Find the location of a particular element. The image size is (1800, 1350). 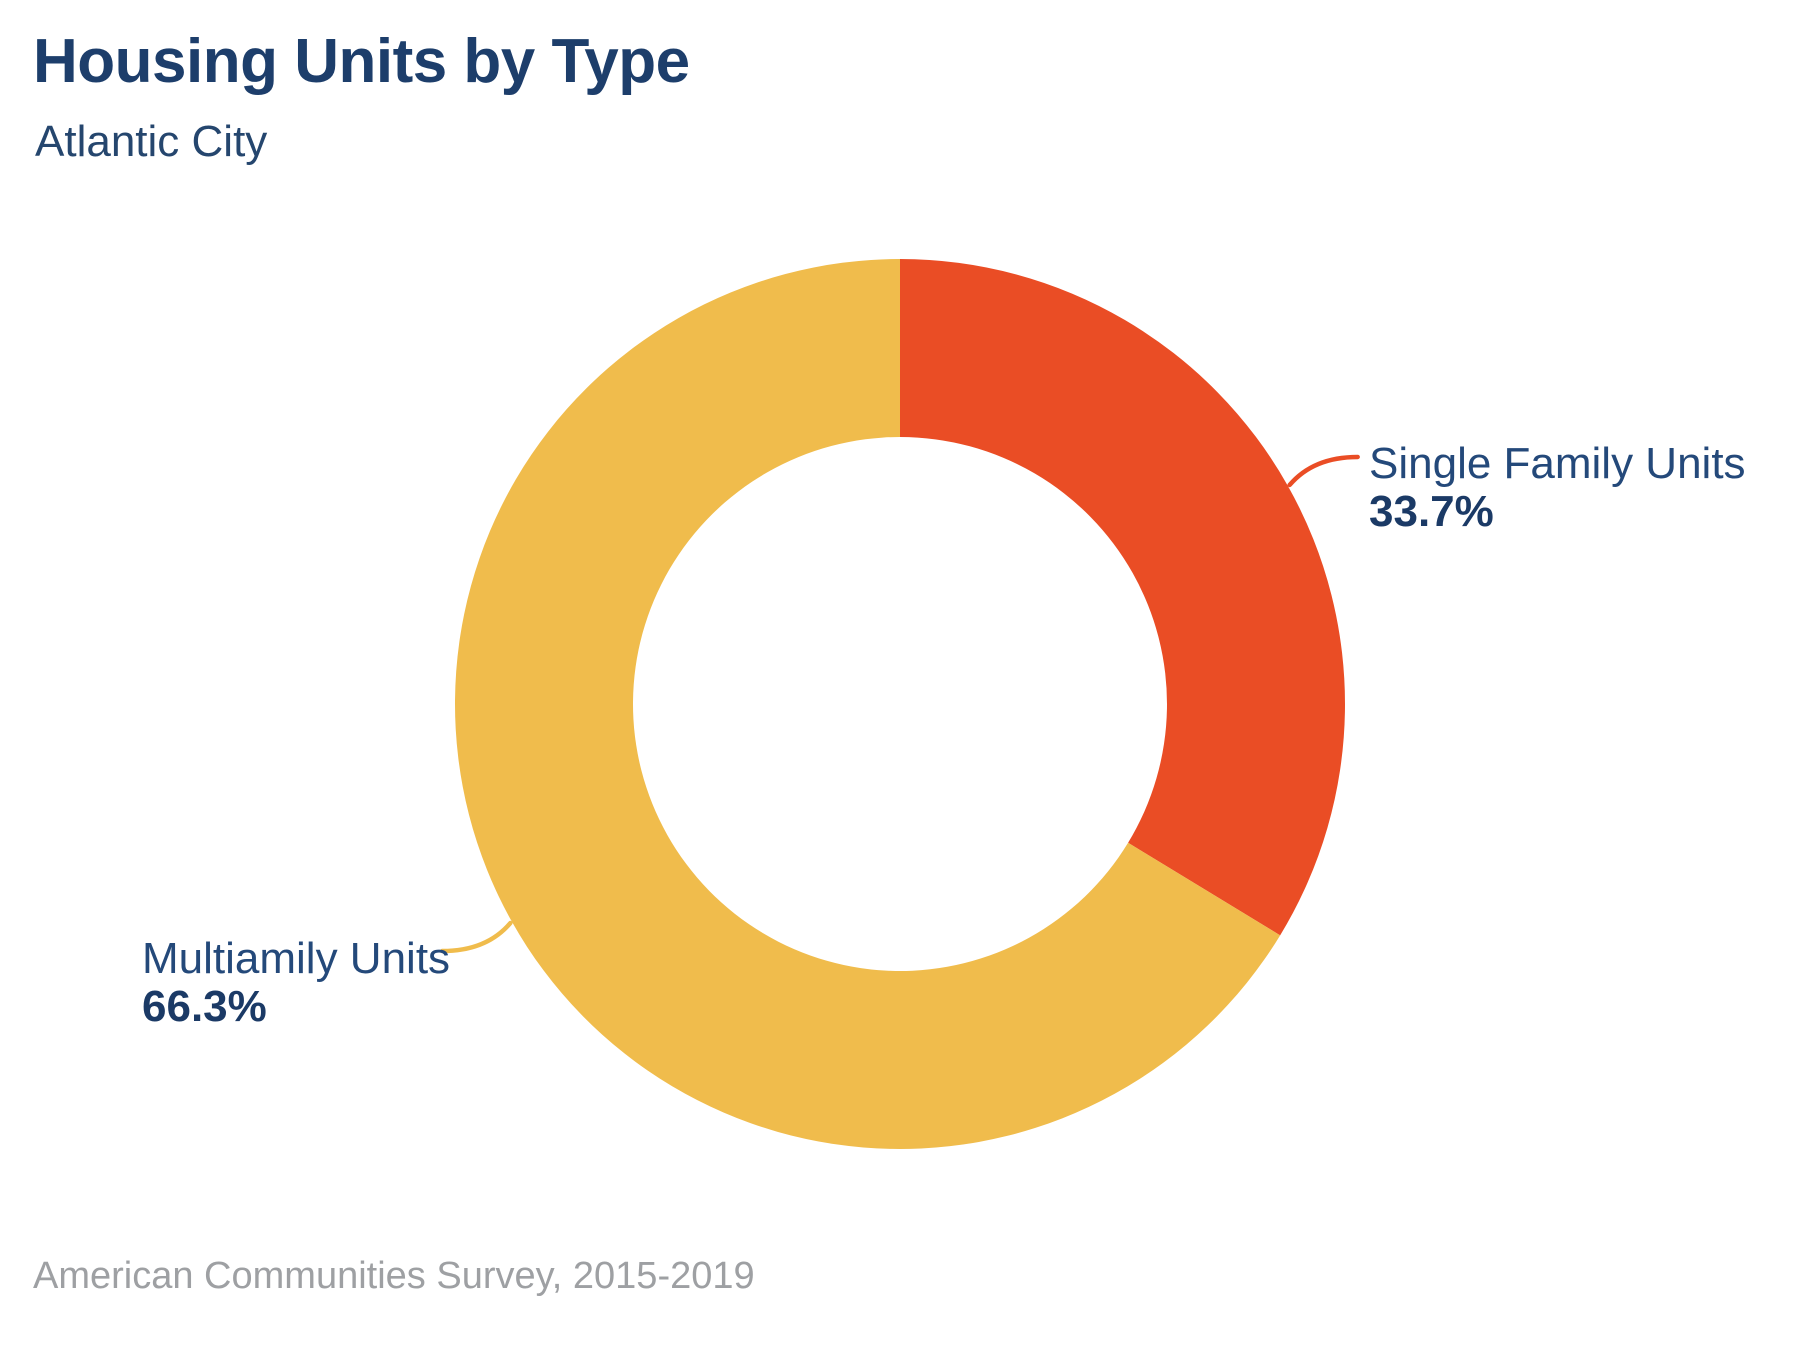

callout-multifamily-value: 66.3% is located at coordinates (204, 1006).